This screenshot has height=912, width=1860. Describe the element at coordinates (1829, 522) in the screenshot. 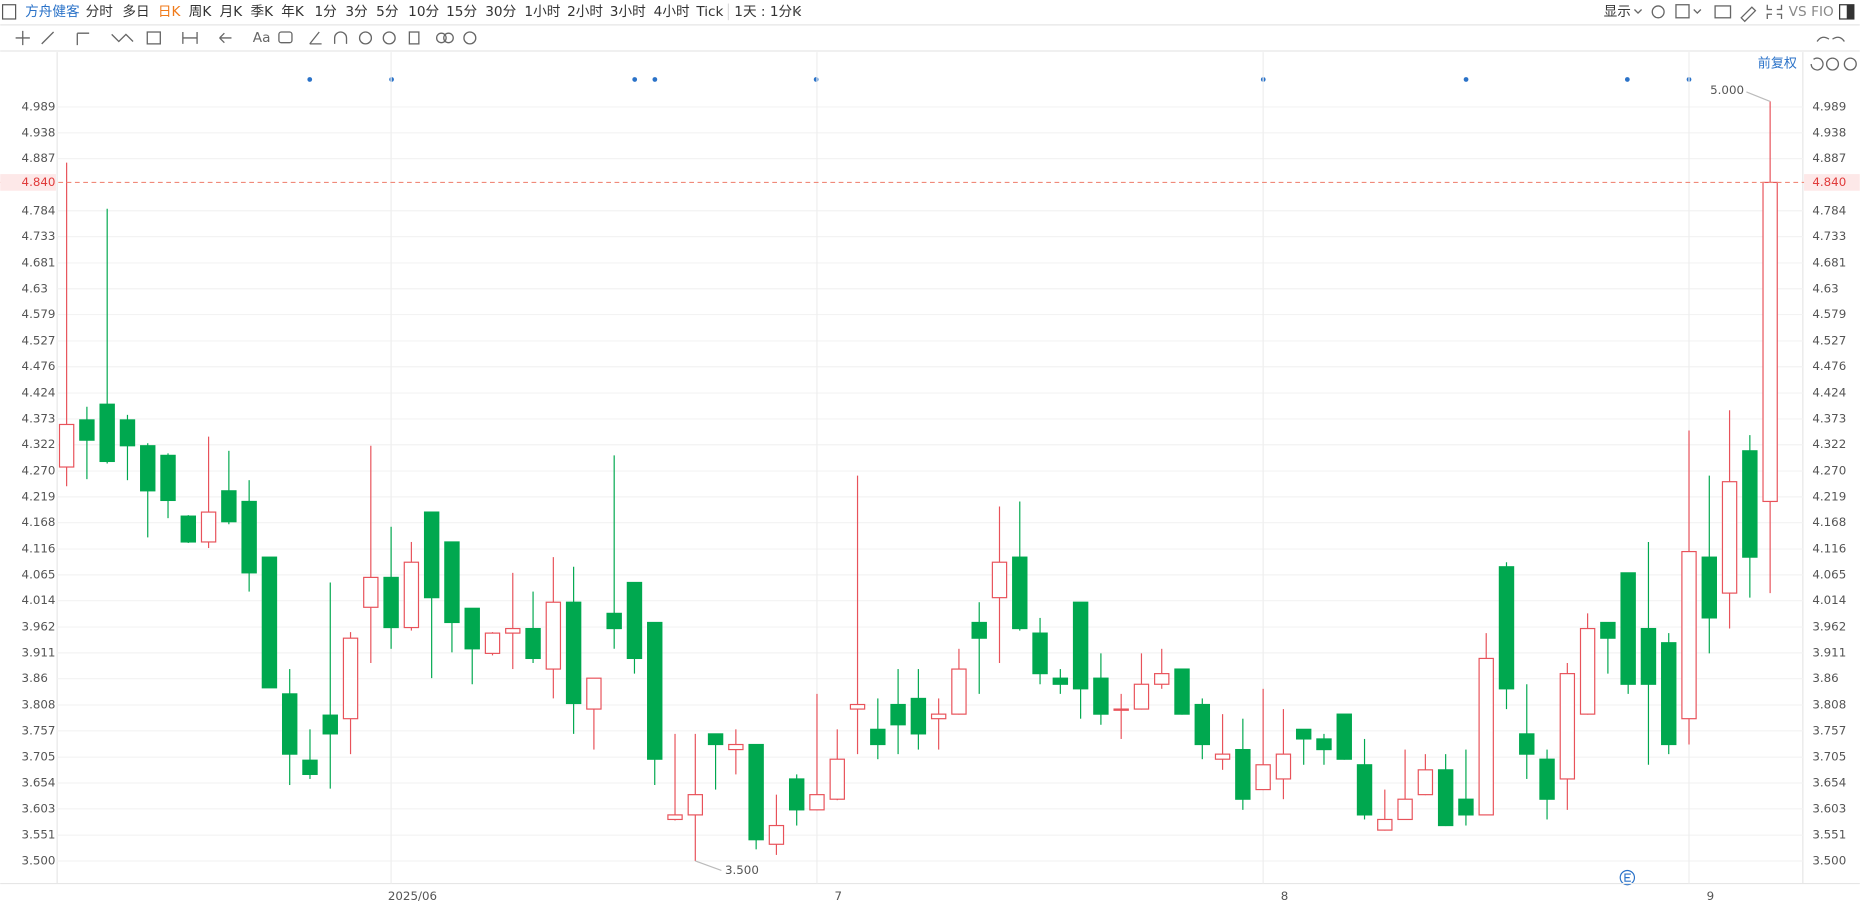

I see `y2-tick-label: 4.168` at that location.